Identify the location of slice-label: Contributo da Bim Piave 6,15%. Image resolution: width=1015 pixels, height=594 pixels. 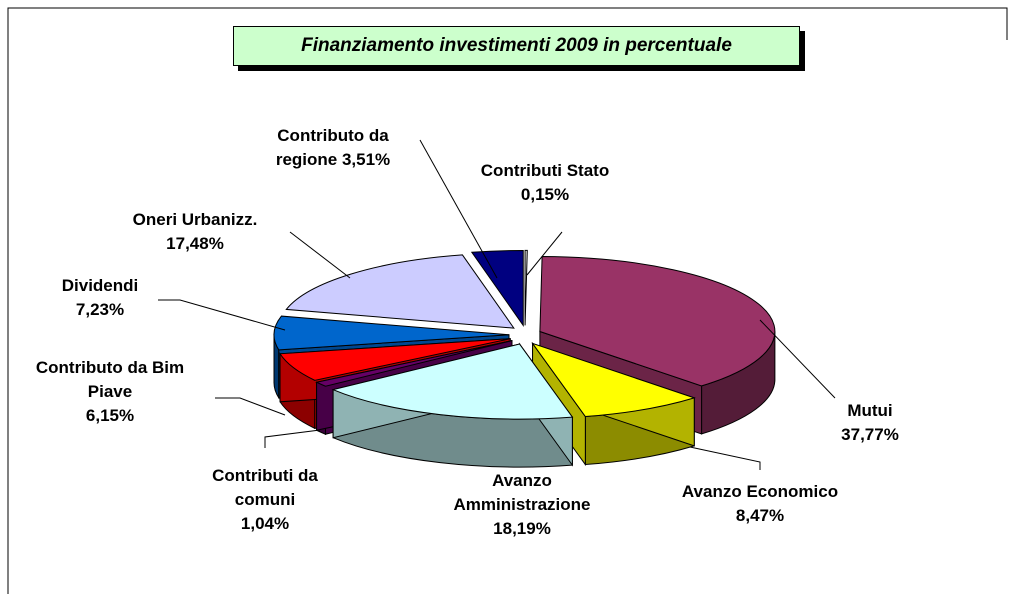
(110, 392).